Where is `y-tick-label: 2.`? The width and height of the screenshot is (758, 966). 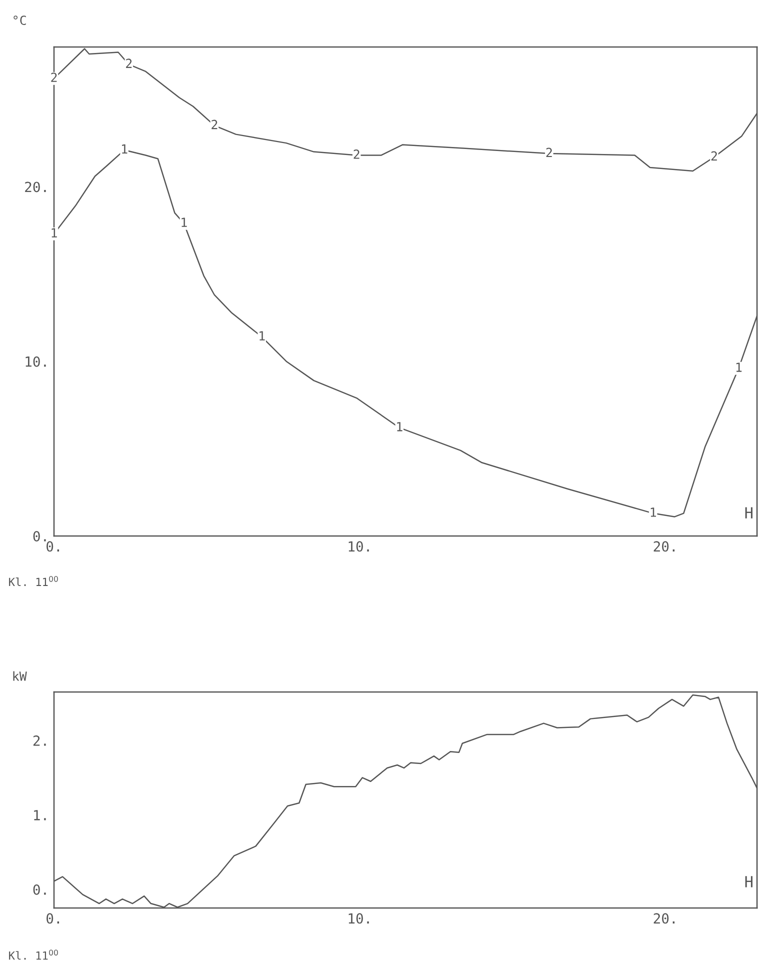 y-tick-label: 2. is located at coordinates (39, 740).